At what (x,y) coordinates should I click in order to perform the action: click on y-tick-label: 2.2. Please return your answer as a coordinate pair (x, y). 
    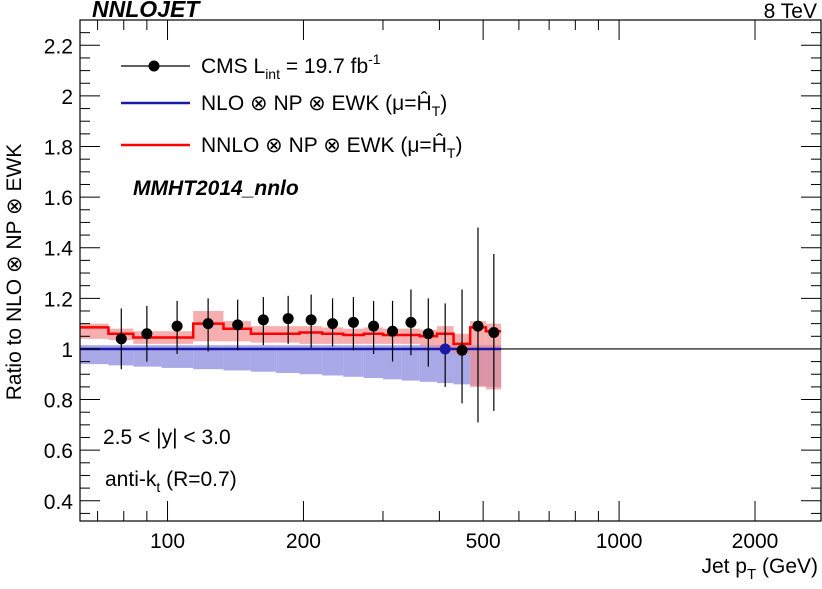
    Looking at the image, I should click on (58, 46).